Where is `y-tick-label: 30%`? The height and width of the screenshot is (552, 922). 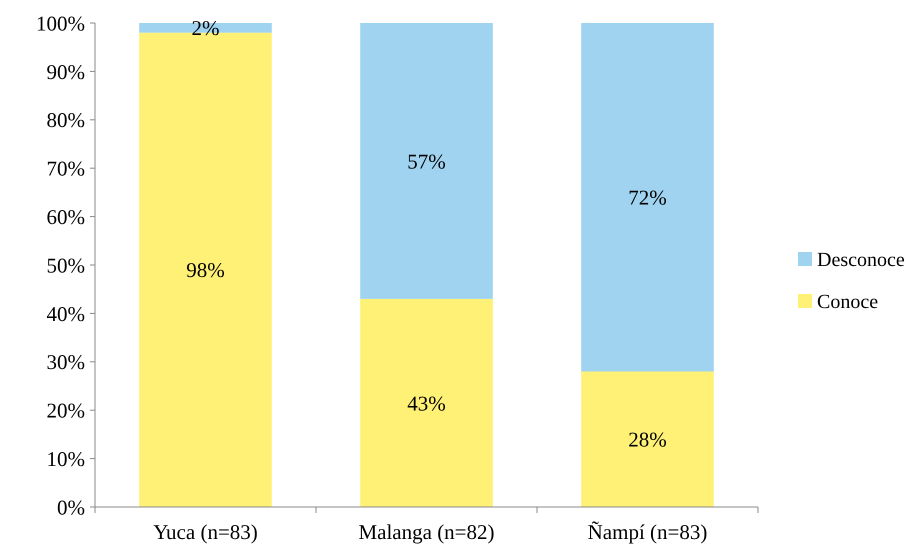
y-tick-label: 30% is located at coordinates (65, 362).